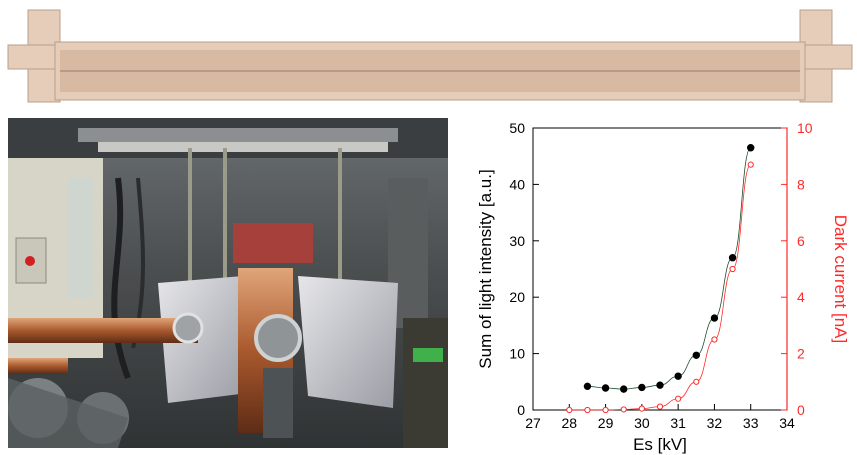  I want to click on x-tick-label: 31, so click(678, 423).